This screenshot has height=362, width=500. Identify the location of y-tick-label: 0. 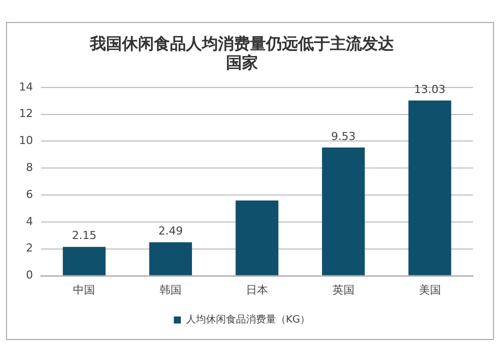
(29, 275).